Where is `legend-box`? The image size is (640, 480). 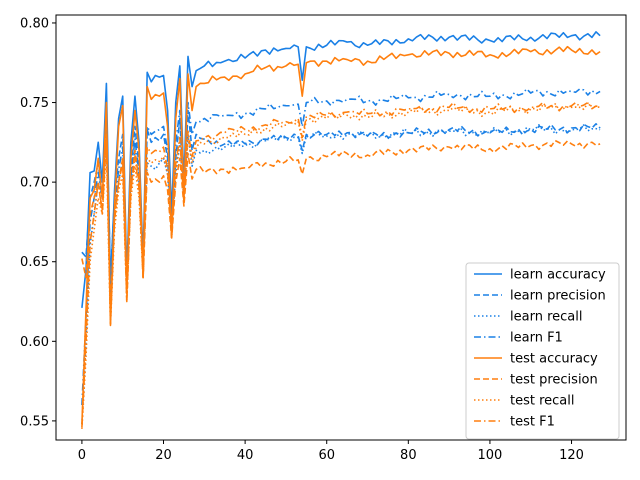
legend-box is located at coordinates (542, 351).